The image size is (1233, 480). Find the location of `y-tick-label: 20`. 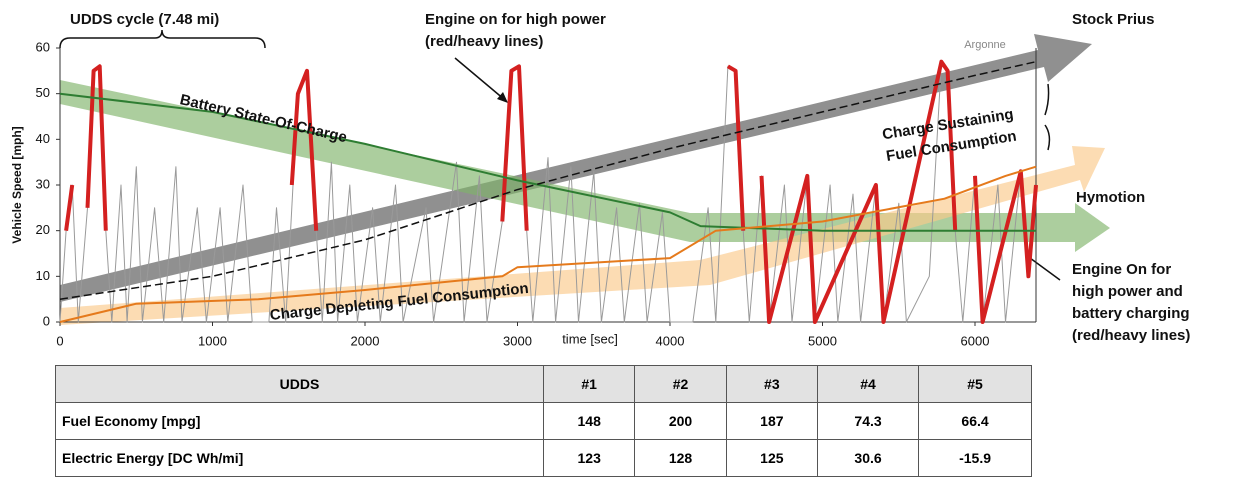

y-tick-label: 20 is located at coordinates (43, 229).